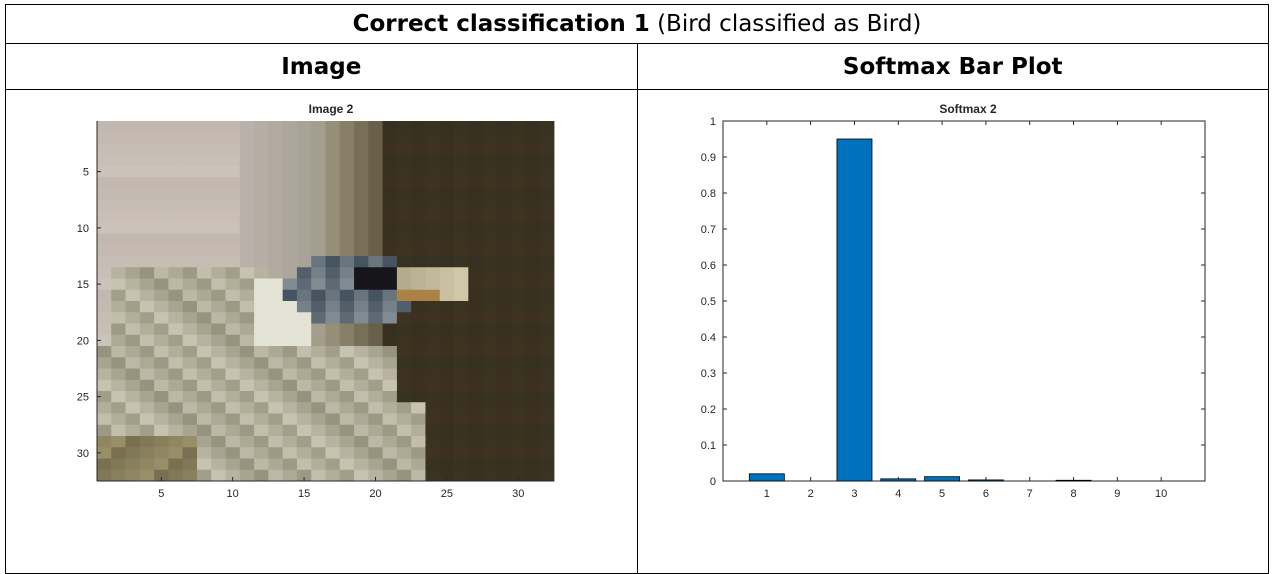 This screenshot has height=574, width=1274. Describe the element at coordinates (321, 66) in the screenshot. I see `column-header-image: Image` at that location.